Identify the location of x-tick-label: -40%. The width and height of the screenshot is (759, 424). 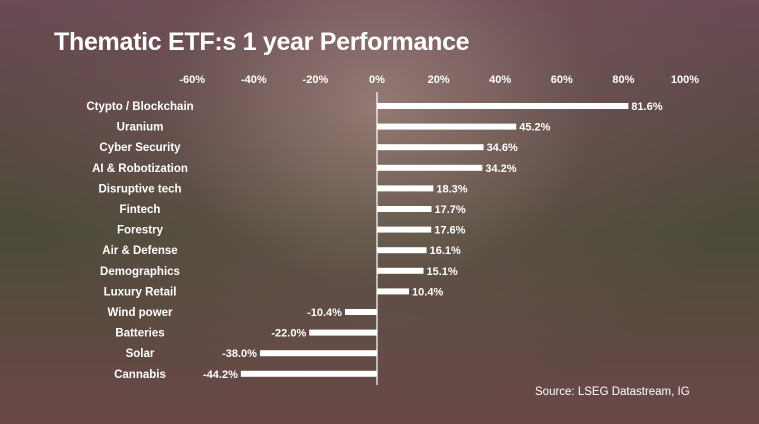
(254, 80).